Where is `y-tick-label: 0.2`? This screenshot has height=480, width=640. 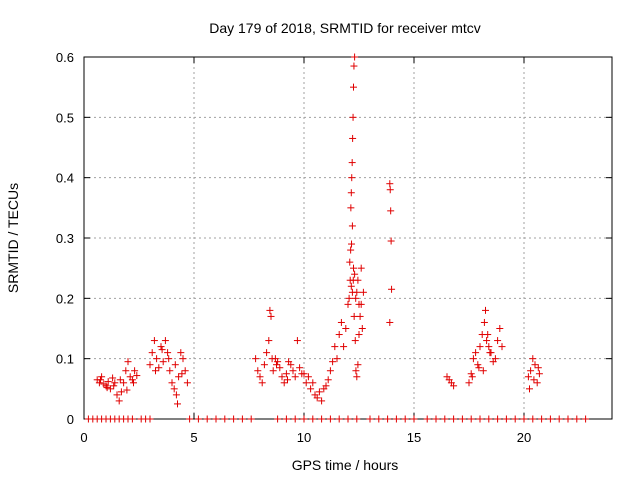
y-tick-label: 0.2 is located at coordinates (65, 298).